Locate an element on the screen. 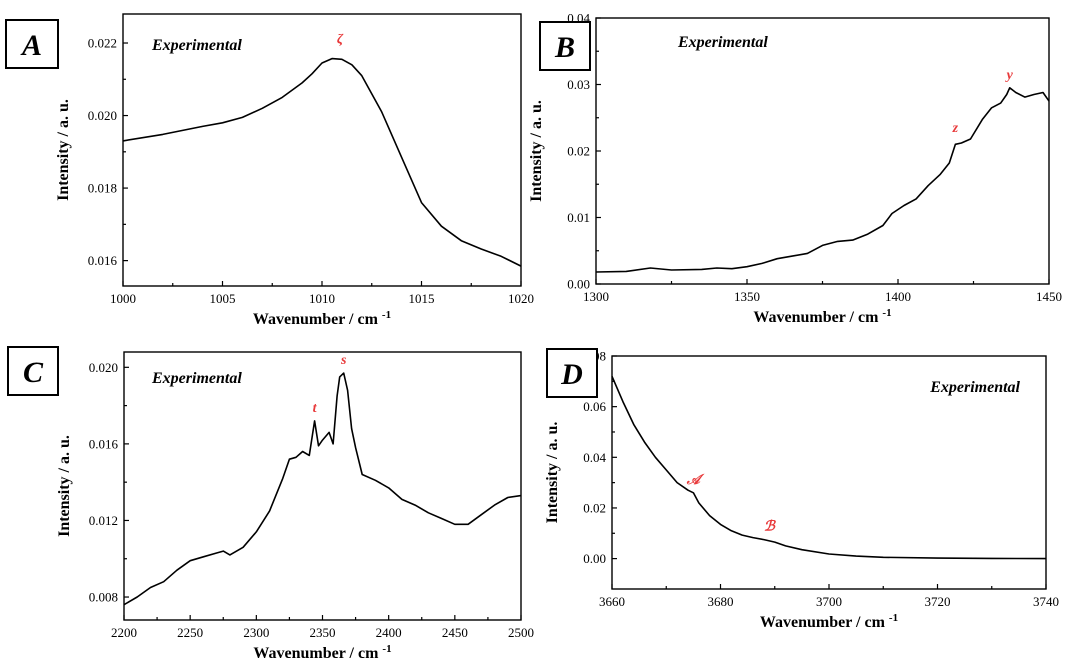  peak-label: z is located at coordinates (955, 128).